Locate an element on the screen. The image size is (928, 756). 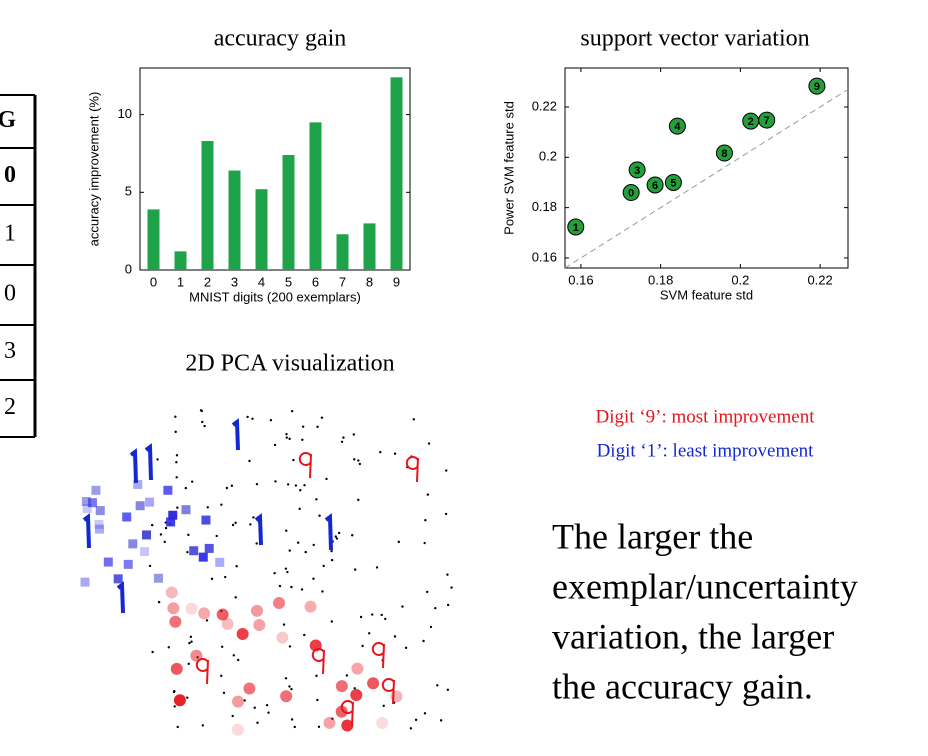
table-cell: 0 is located at coordinates (10, 175).